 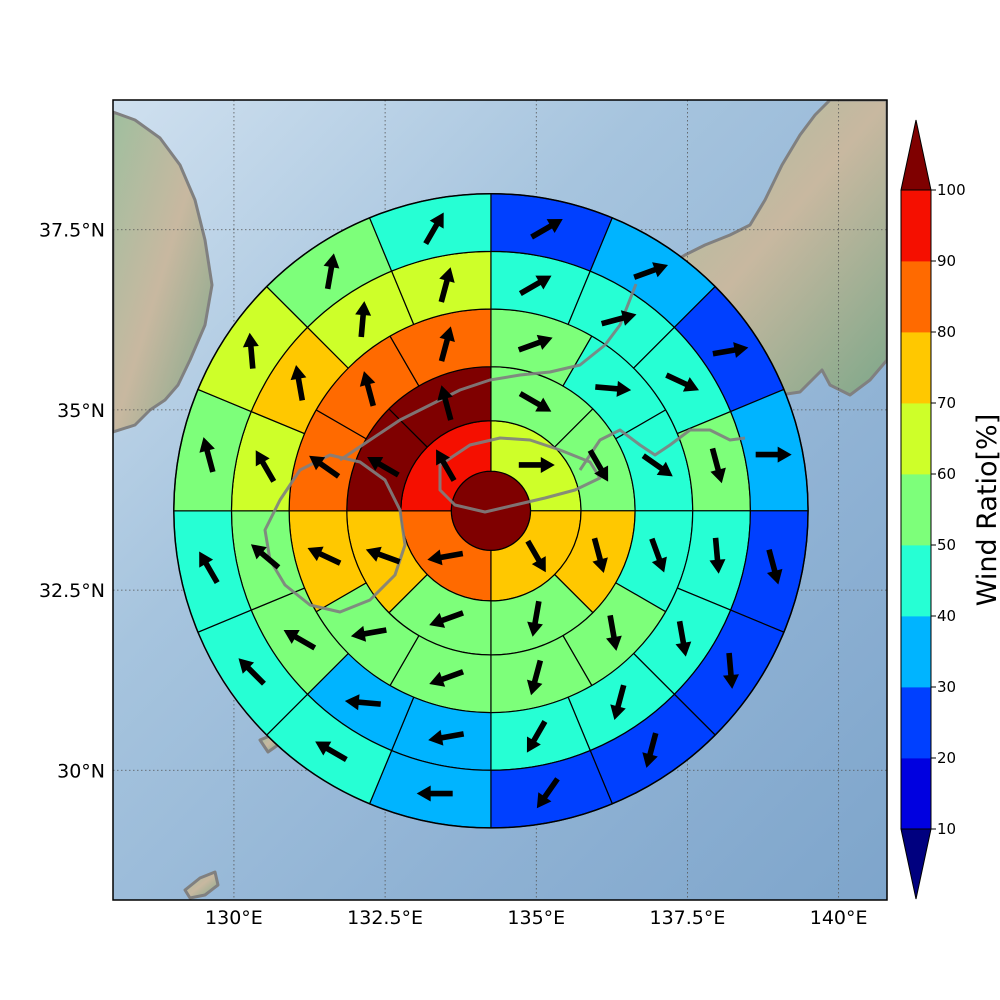 I want to click on colorbar-tick-label: 100, so click(x=951, y=190).